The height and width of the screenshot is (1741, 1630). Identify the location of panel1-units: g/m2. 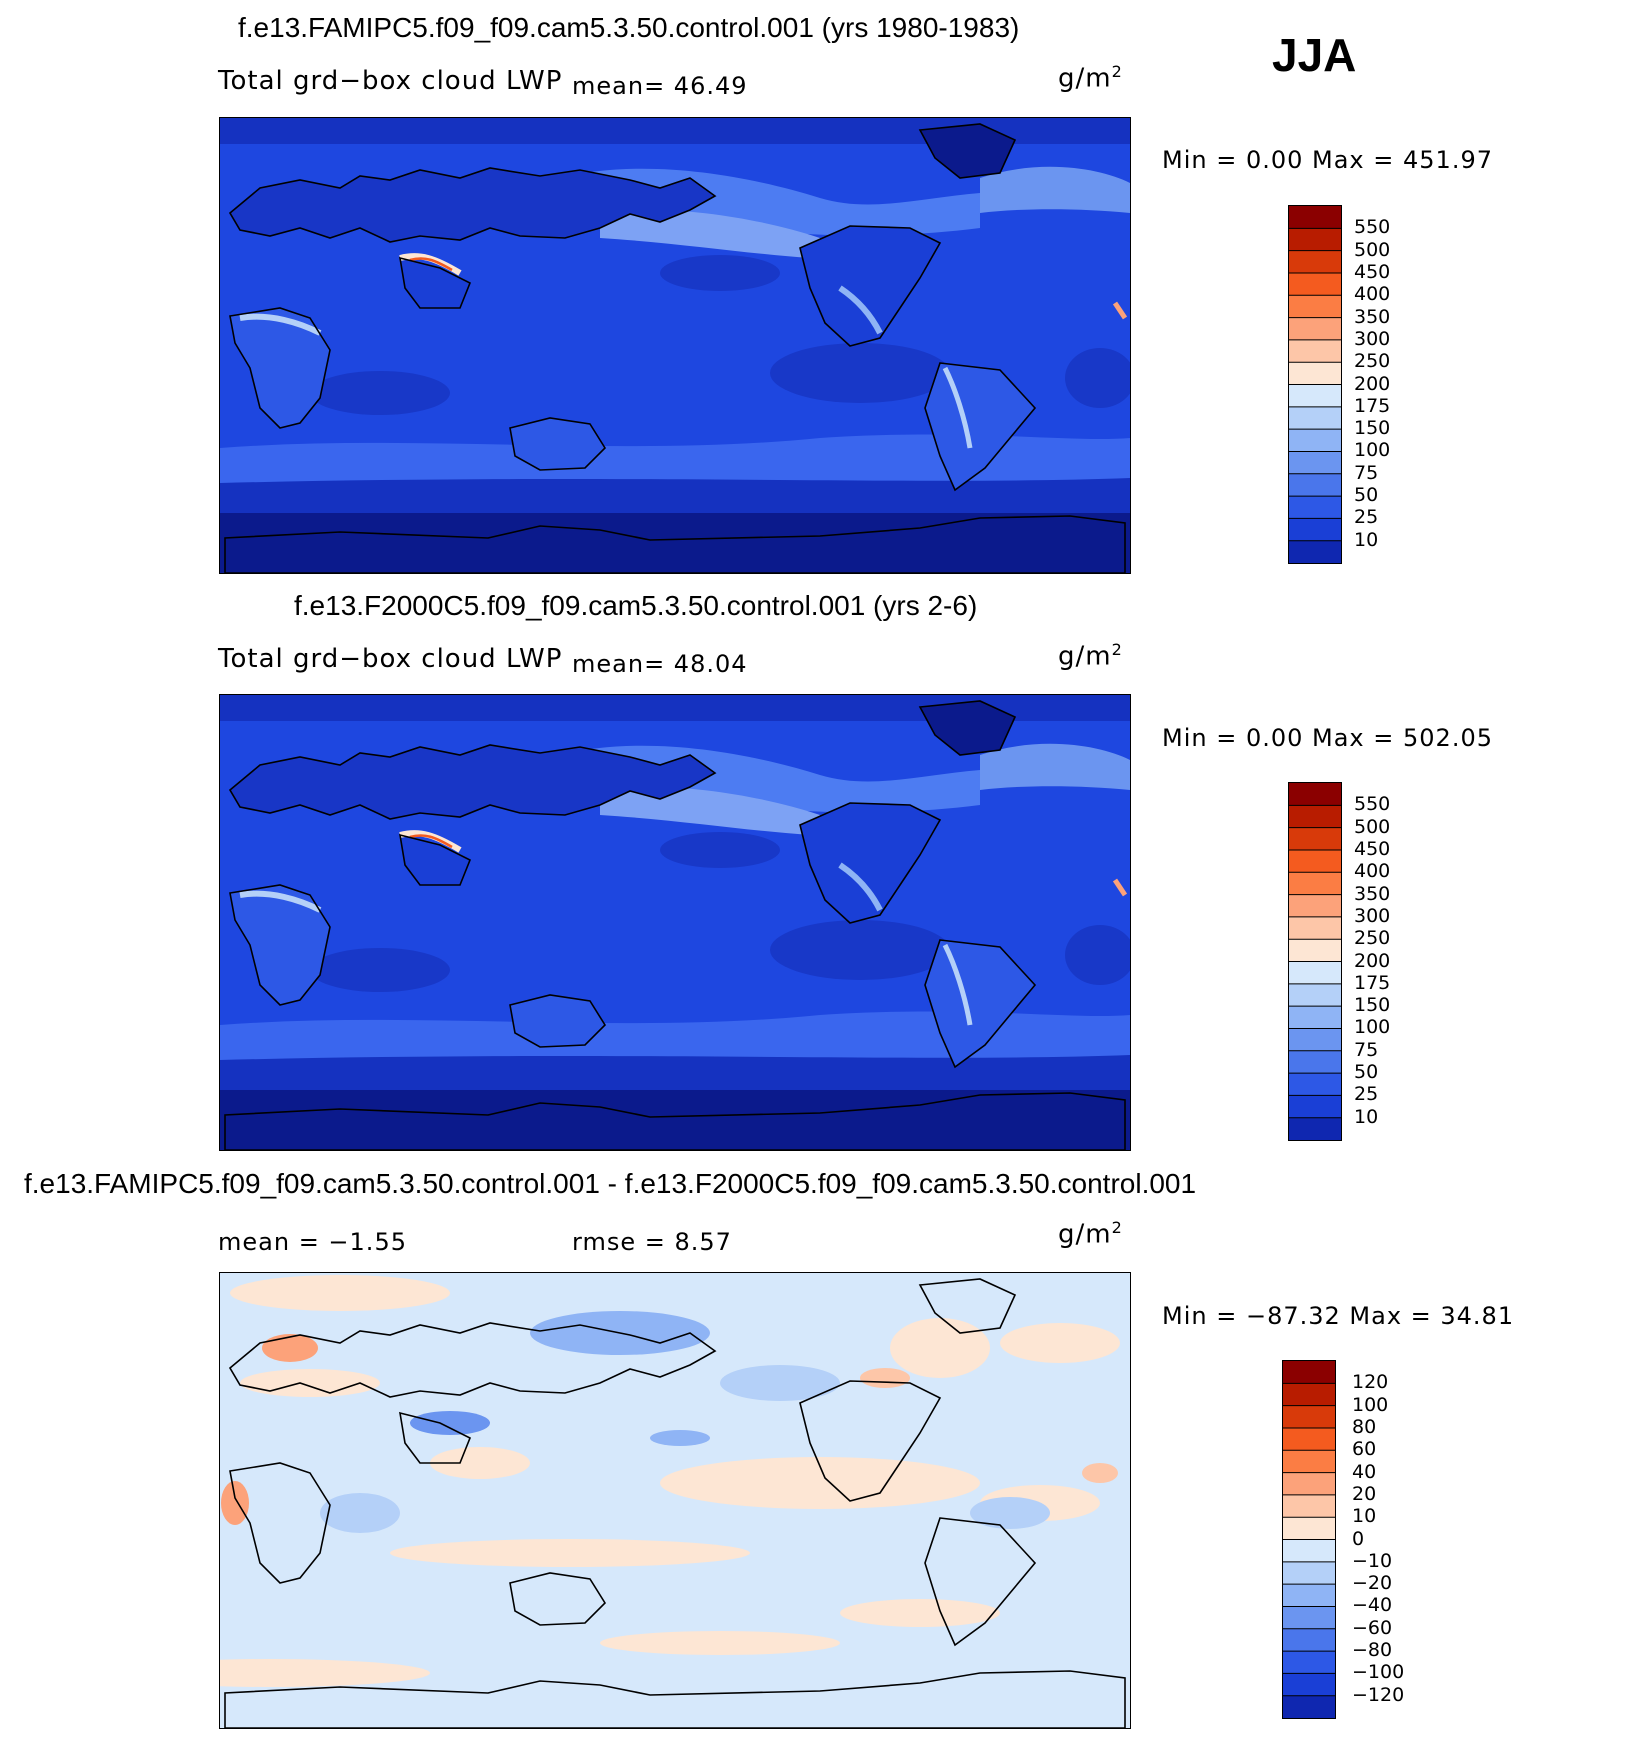
(1090, 78).